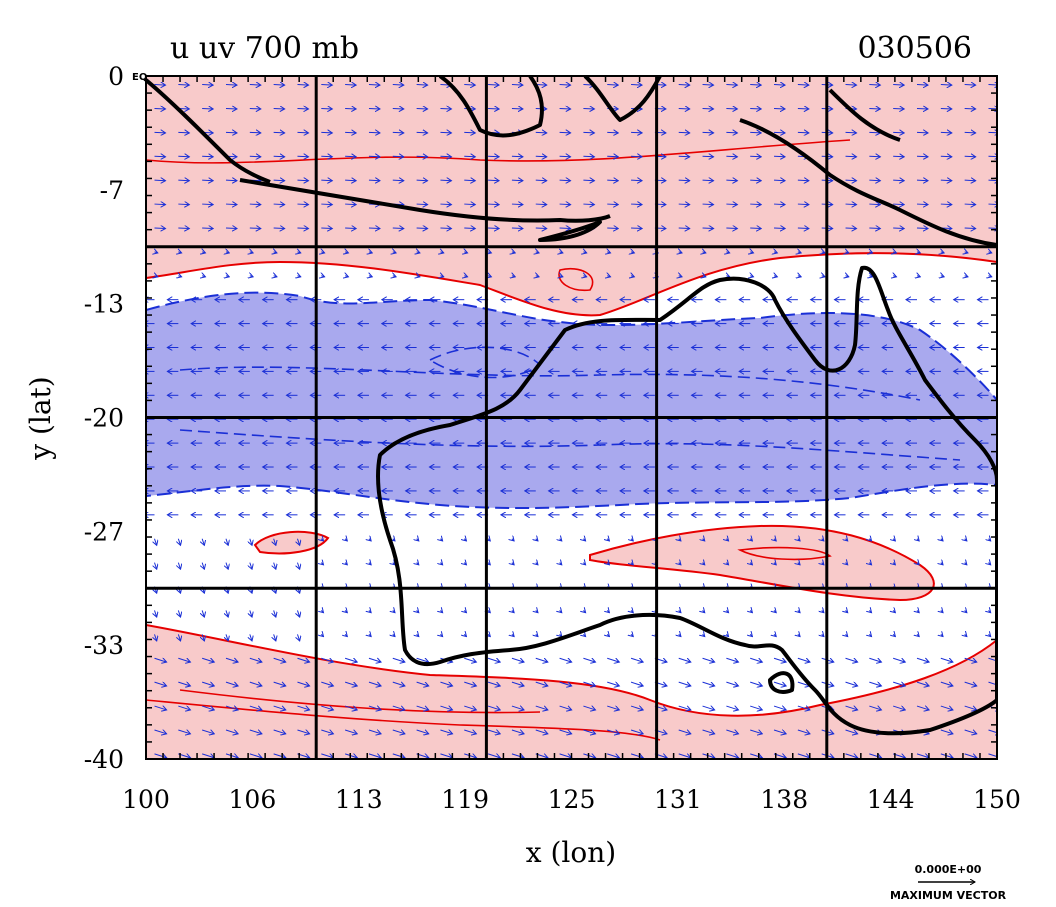 The image size is (1056, 907). What do you see at coordinates (146, 799) in the screenshot?
I see `x-tick-label: 100` at bounding box center [146, 799].